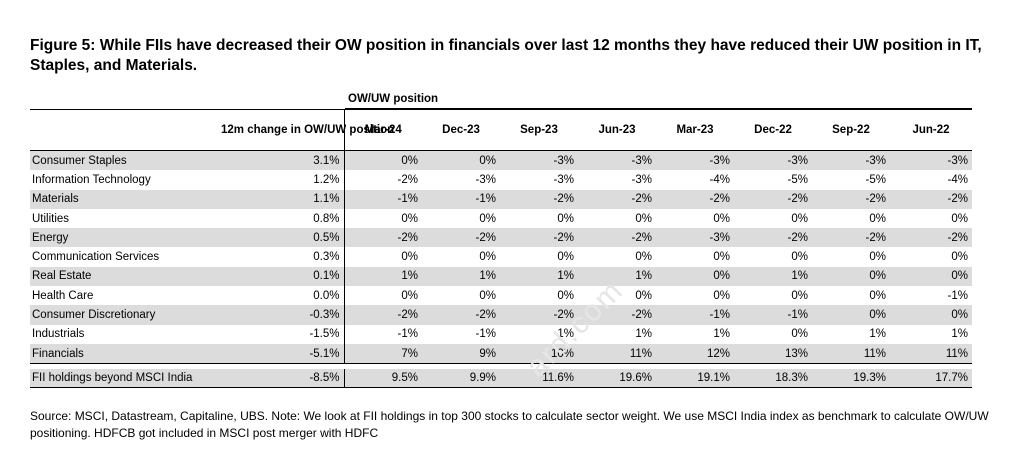 The image size is (1024, 459). Describe the element at coordinates (281, 160) in the screenshot. I see `change-cell: 3.1%` at that location.